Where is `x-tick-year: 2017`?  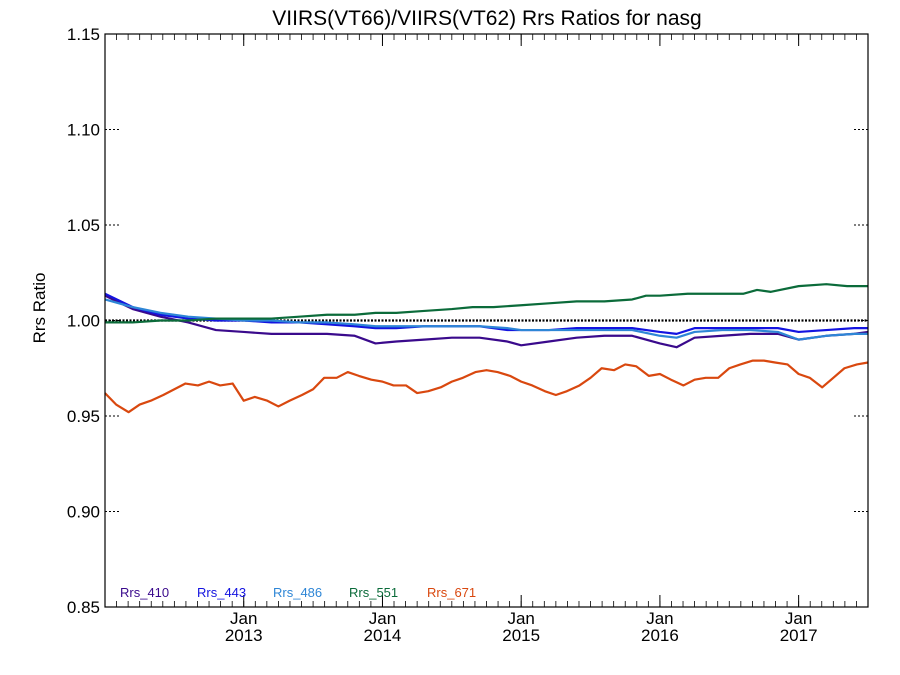 x-tick-year: 2017 is located at coordinates (799, 635).